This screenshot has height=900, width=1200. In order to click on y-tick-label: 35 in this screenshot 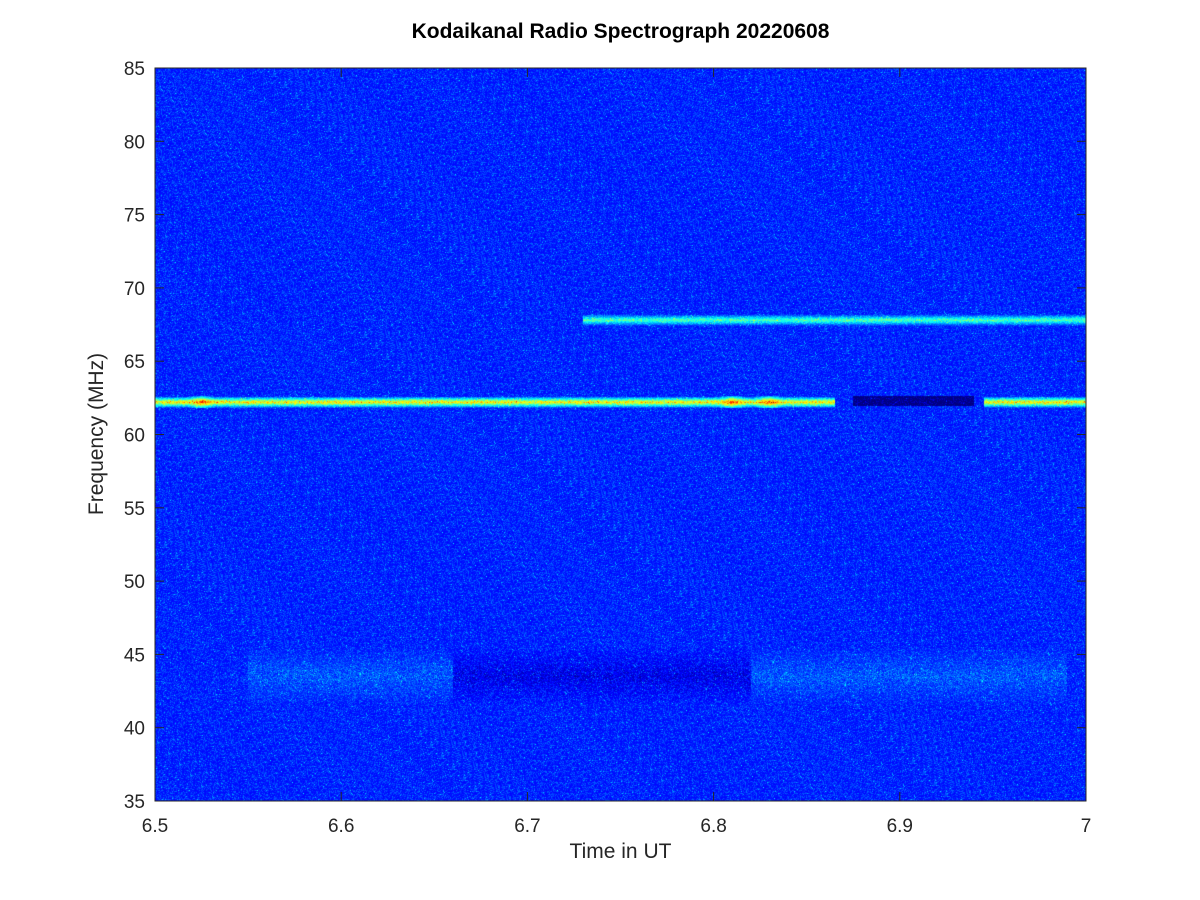, I will do `click(134, 802)`.